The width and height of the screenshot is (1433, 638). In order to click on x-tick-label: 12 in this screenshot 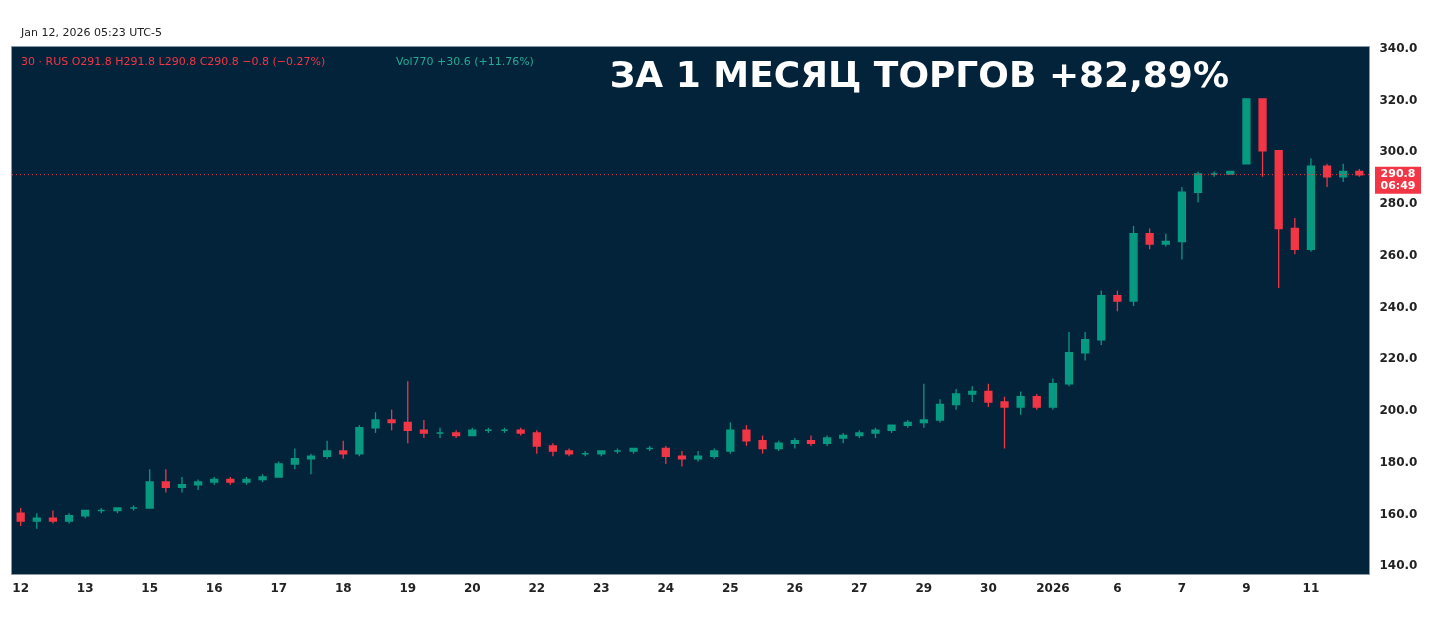, I will do `click(21, 587)`.